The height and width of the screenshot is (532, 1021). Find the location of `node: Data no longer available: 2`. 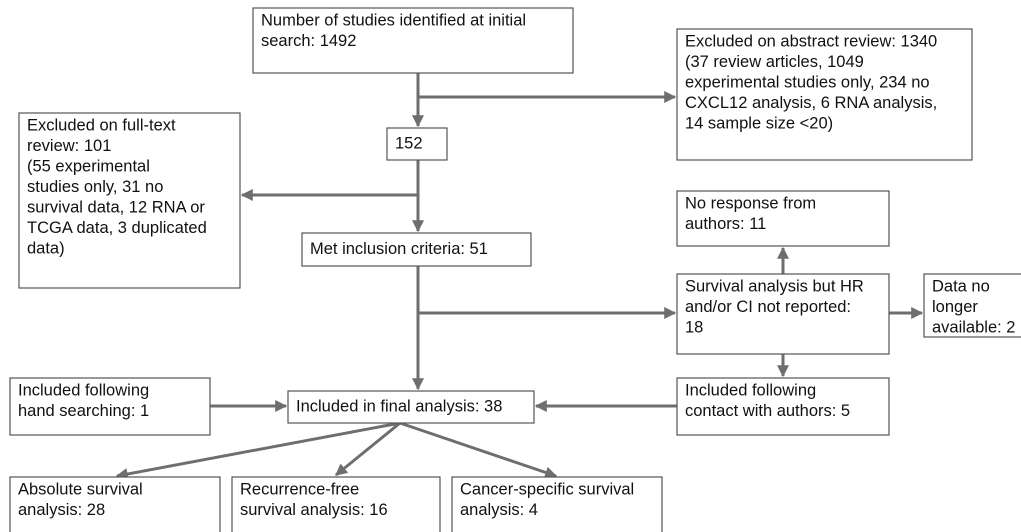

node: Data no longer available: 2 is located at coordinates (972, 305).